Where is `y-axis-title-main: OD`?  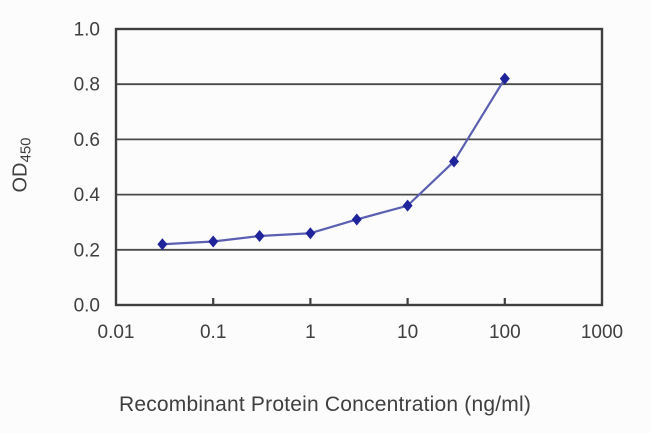
y-axis-title-main: OD is located at coordinates (20, 177).